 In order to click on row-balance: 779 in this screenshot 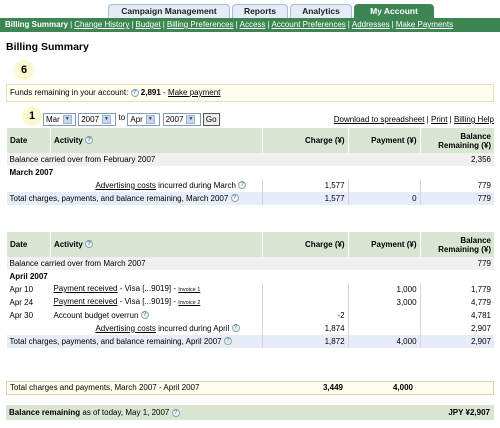, I will do `click(456, 185)`.